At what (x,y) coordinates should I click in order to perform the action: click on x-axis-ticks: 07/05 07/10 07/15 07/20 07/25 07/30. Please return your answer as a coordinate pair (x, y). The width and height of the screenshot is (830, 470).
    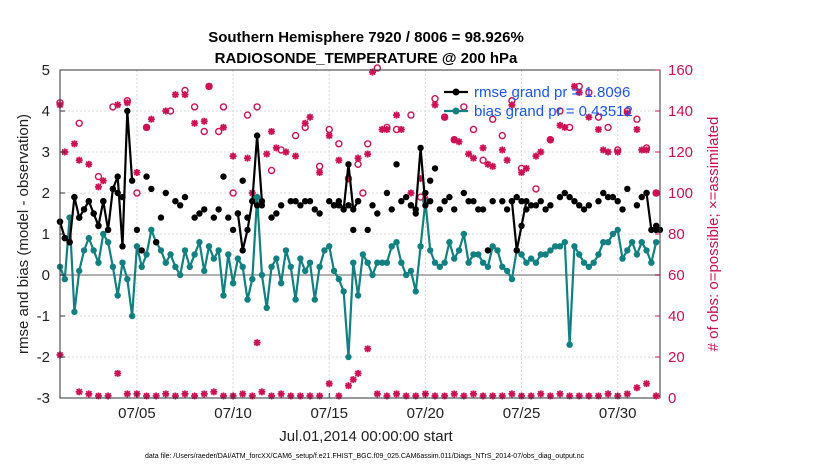
    Looking at the image, I should click on (377, 407).